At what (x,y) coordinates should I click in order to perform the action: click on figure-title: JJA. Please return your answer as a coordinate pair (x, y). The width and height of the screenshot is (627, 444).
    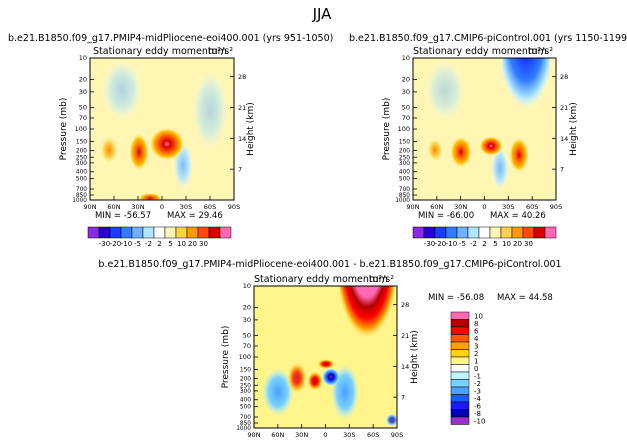
    Looking at the image, I should click on (322, 14).